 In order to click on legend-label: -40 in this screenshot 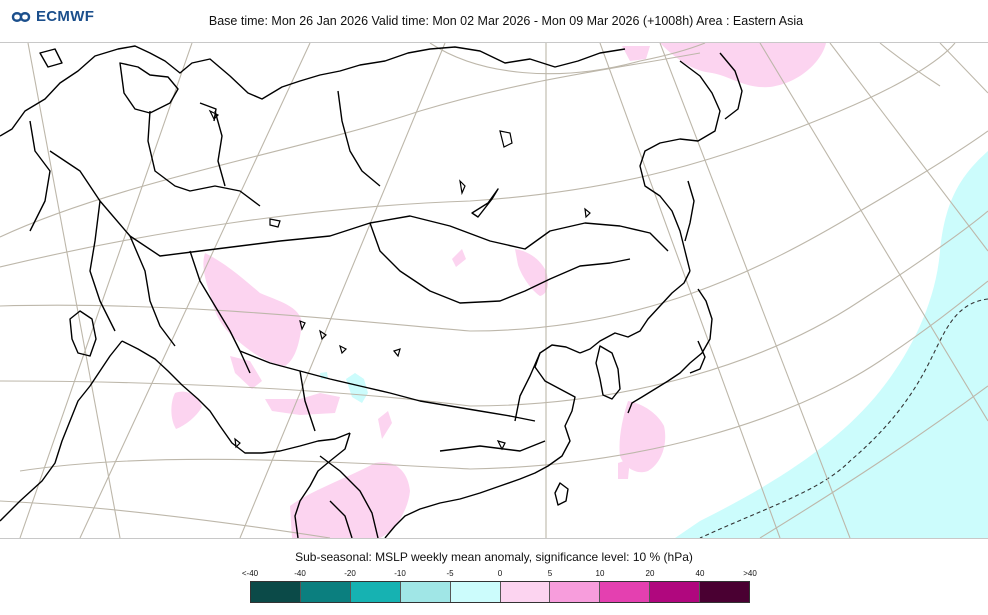, I will do `click(300, 573)`.